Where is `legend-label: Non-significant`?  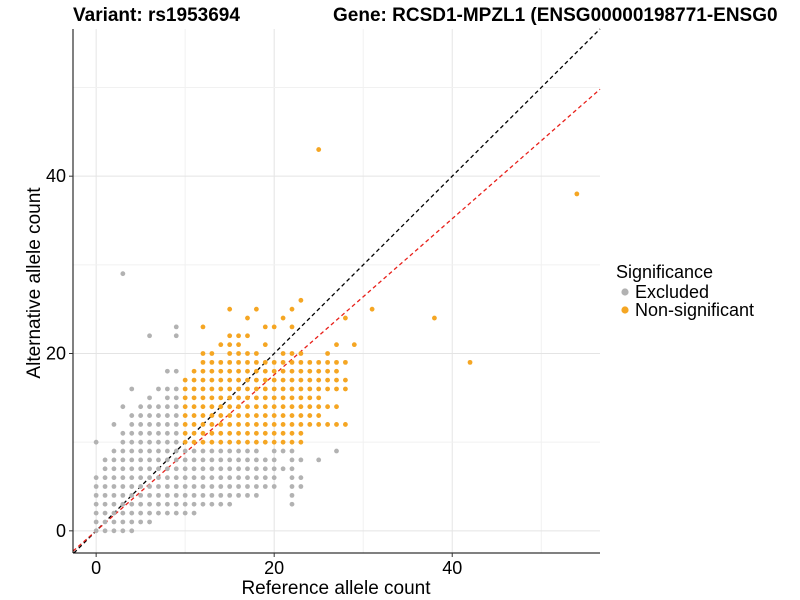 legend-label: Non-significant is located at coordinates (694, 310).